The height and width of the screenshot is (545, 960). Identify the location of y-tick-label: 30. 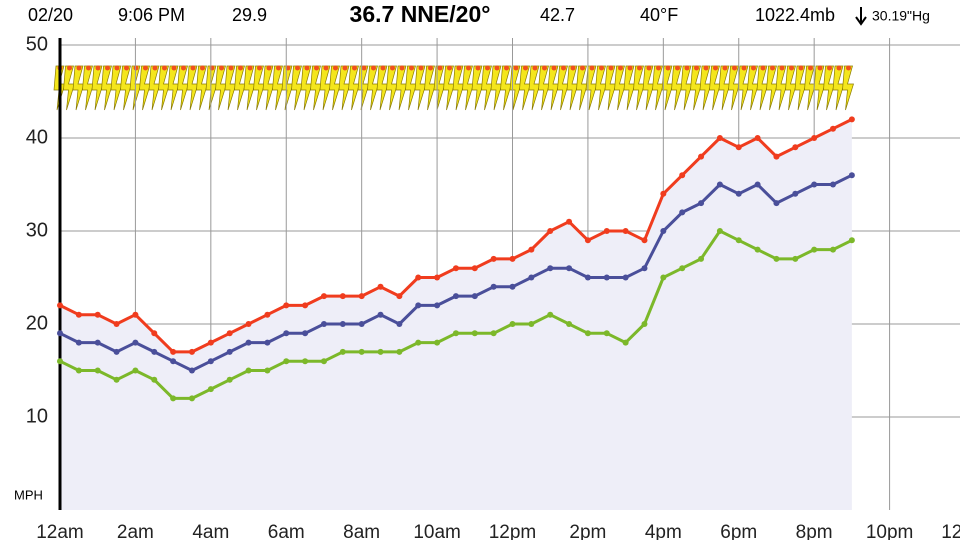
(37, 230).